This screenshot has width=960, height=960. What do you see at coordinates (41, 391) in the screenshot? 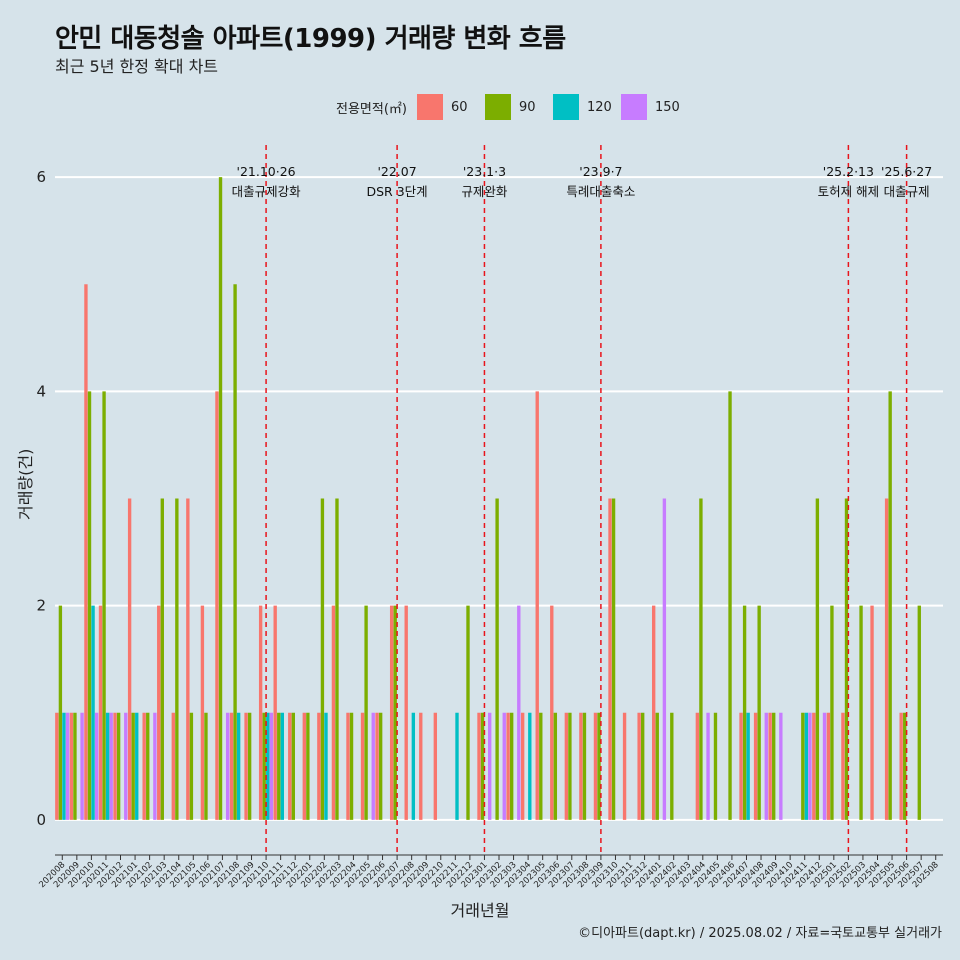
I see `y-tick-label: 4` at bounding box center [41, 391].